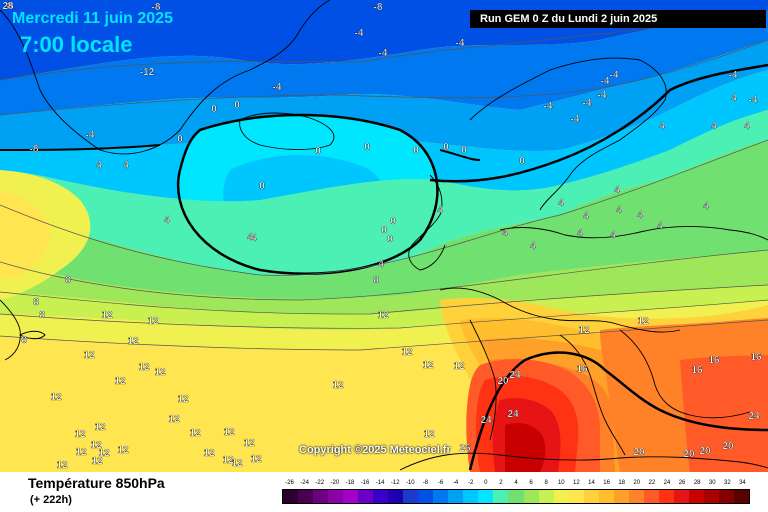  What do you see at coordinates (727, 483) in the screenshot?
I see `legend-tick-label: 32` at bounding box center [727, 483].